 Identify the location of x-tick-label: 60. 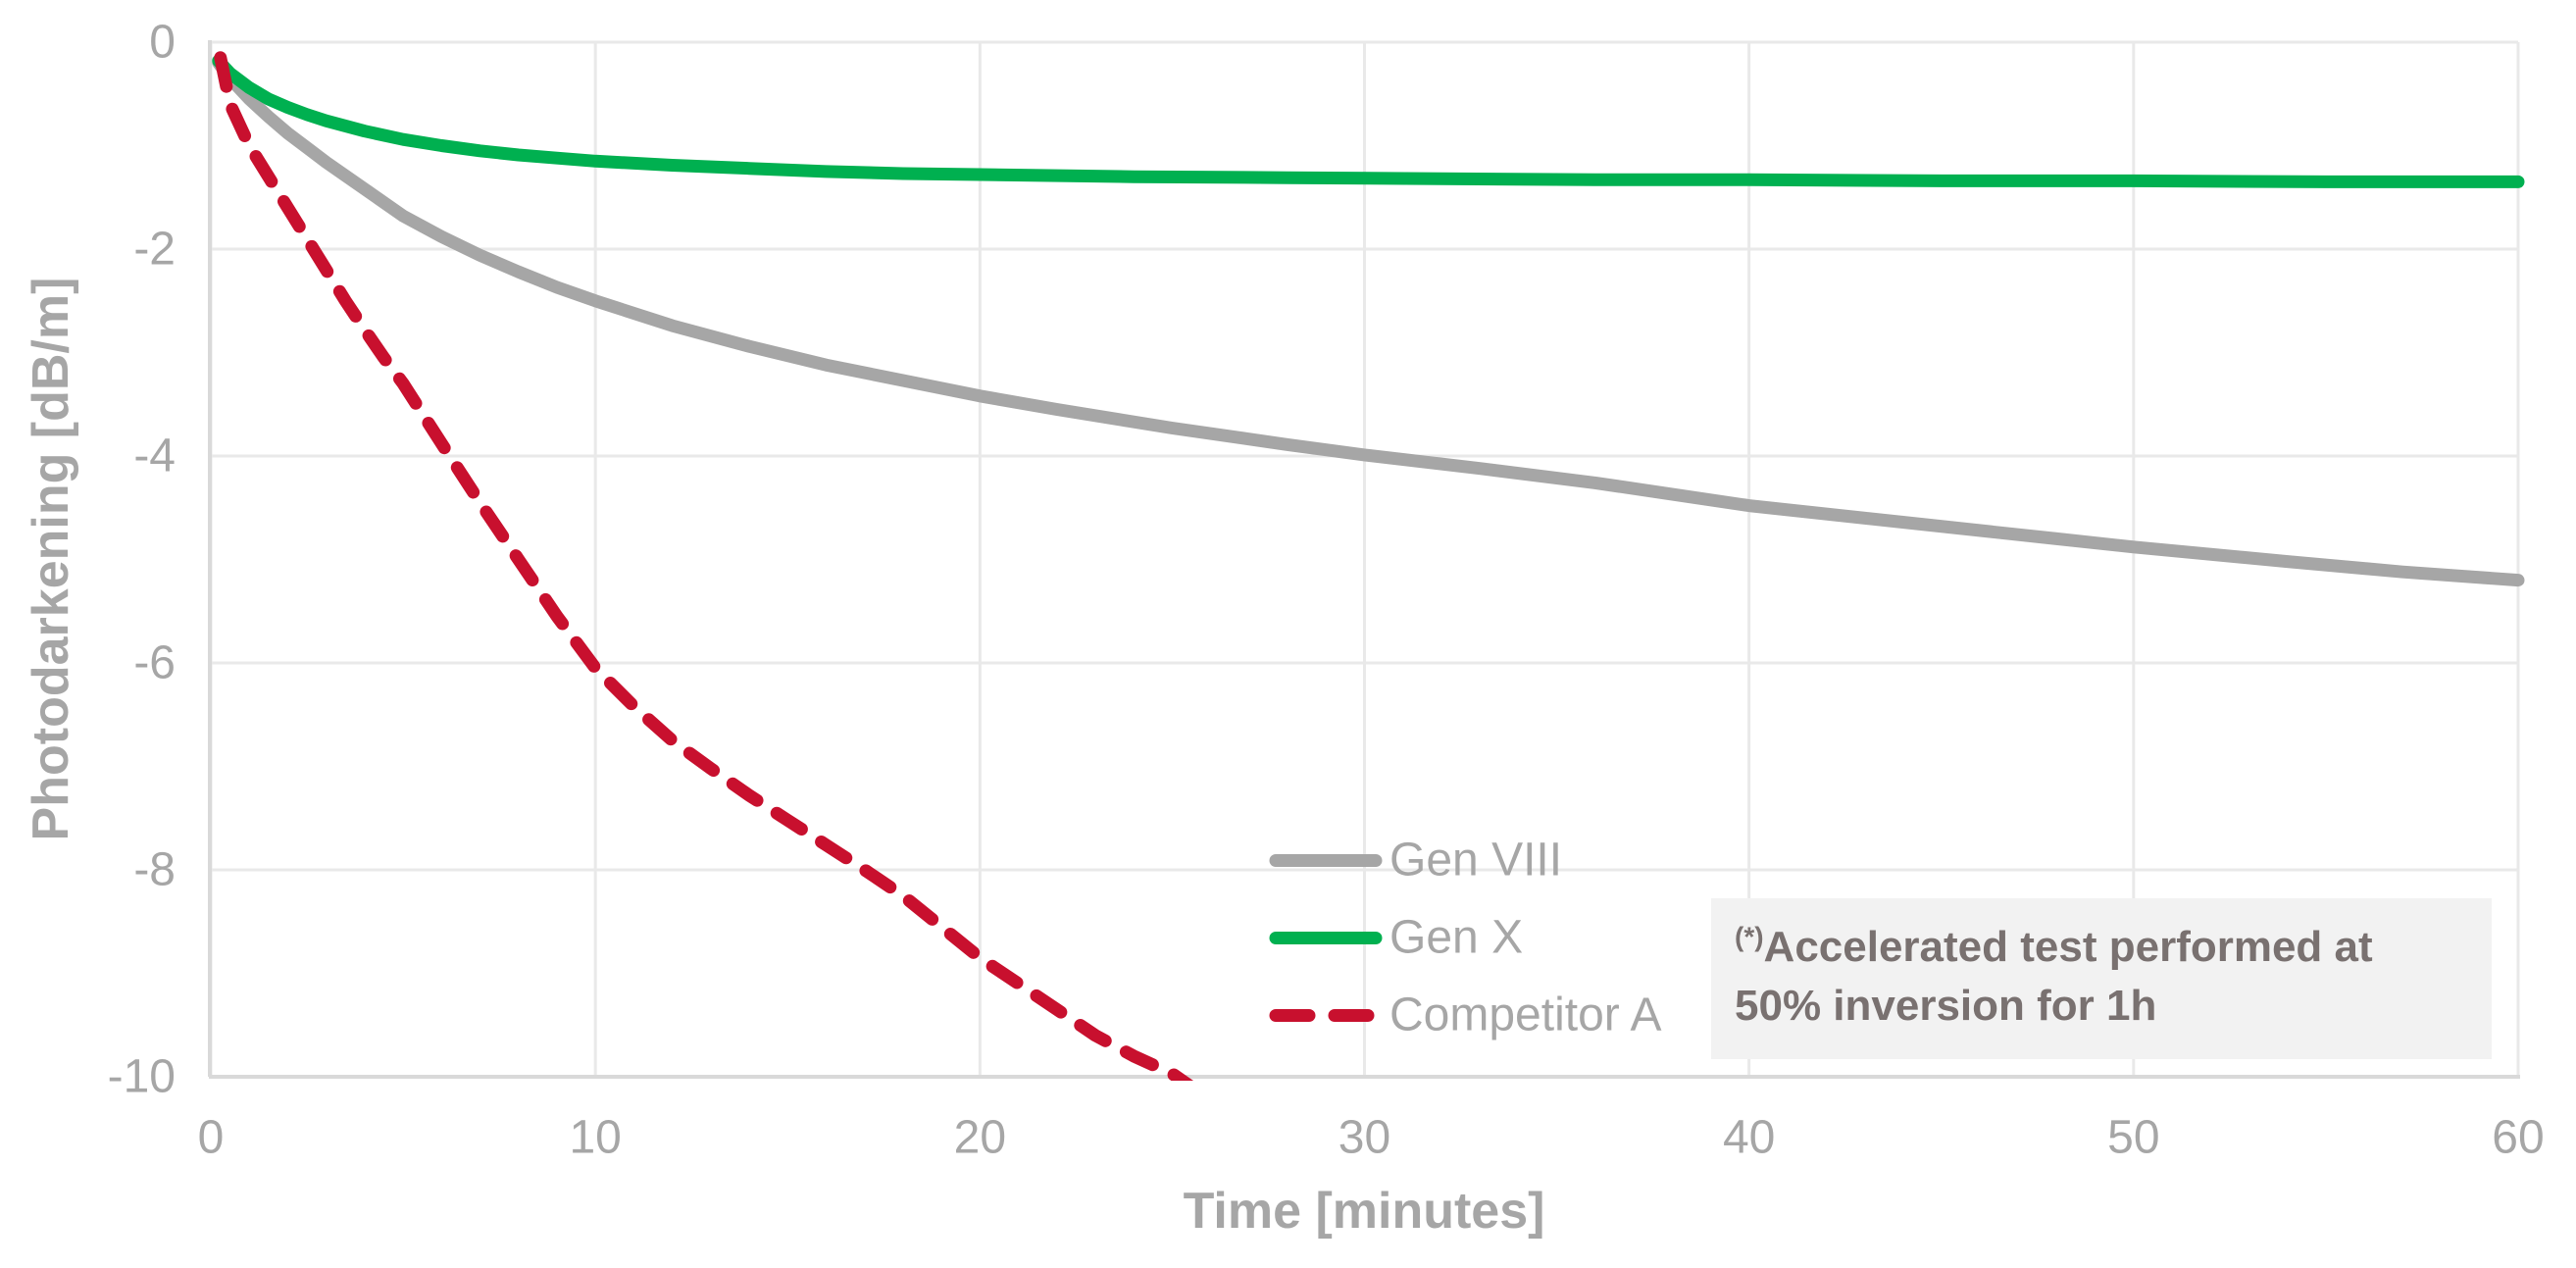
(2519, 1138).